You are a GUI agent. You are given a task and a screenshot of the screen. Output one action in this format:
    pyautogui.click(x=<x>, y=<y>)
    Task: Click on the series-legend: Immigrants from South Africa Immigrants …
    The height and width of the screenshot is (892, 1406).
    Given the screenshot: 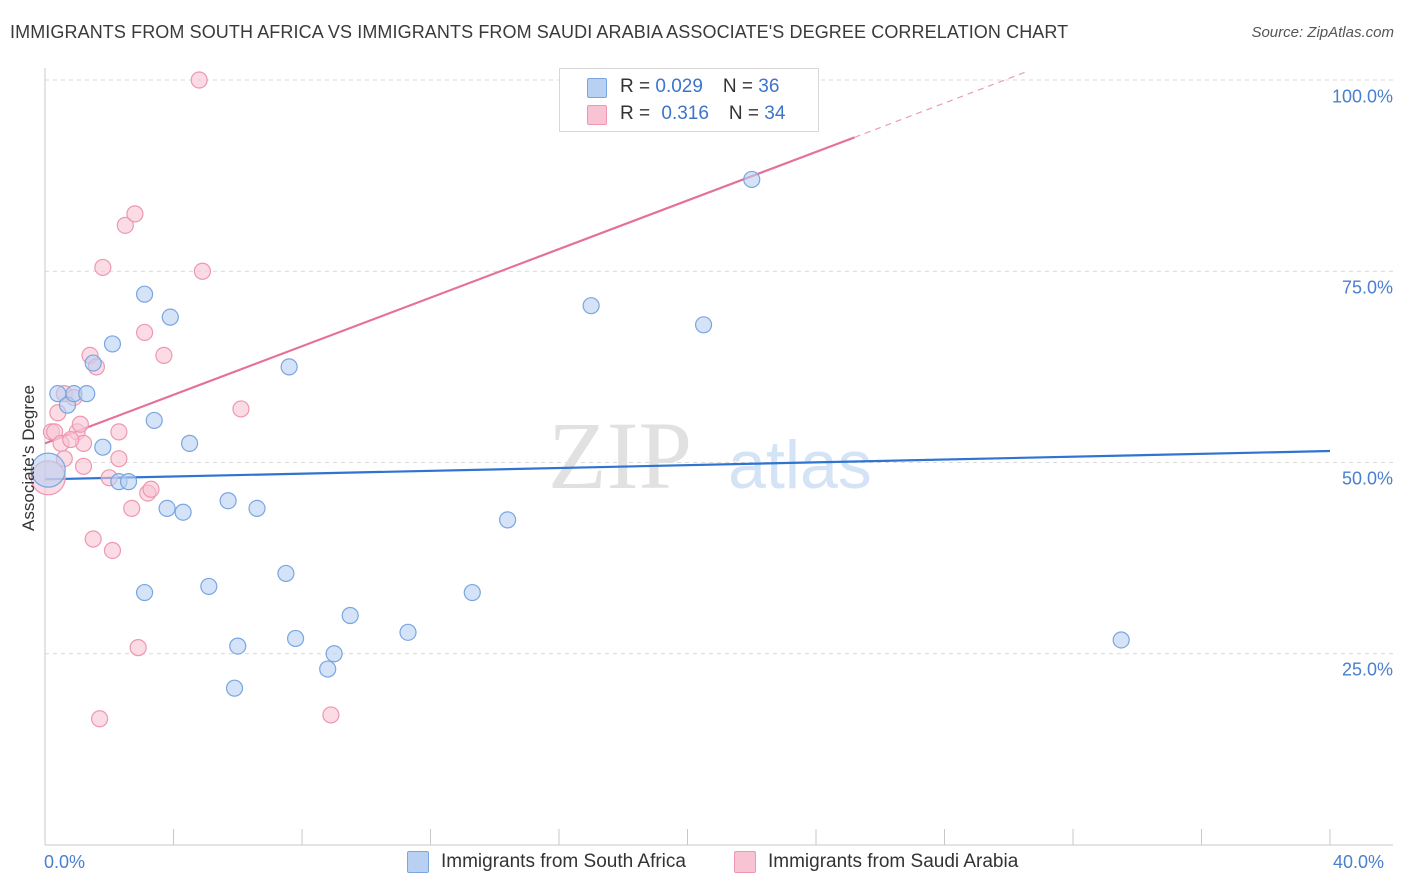 What is the action you would take?
    pyautogui.click(x=703, y=864)
    